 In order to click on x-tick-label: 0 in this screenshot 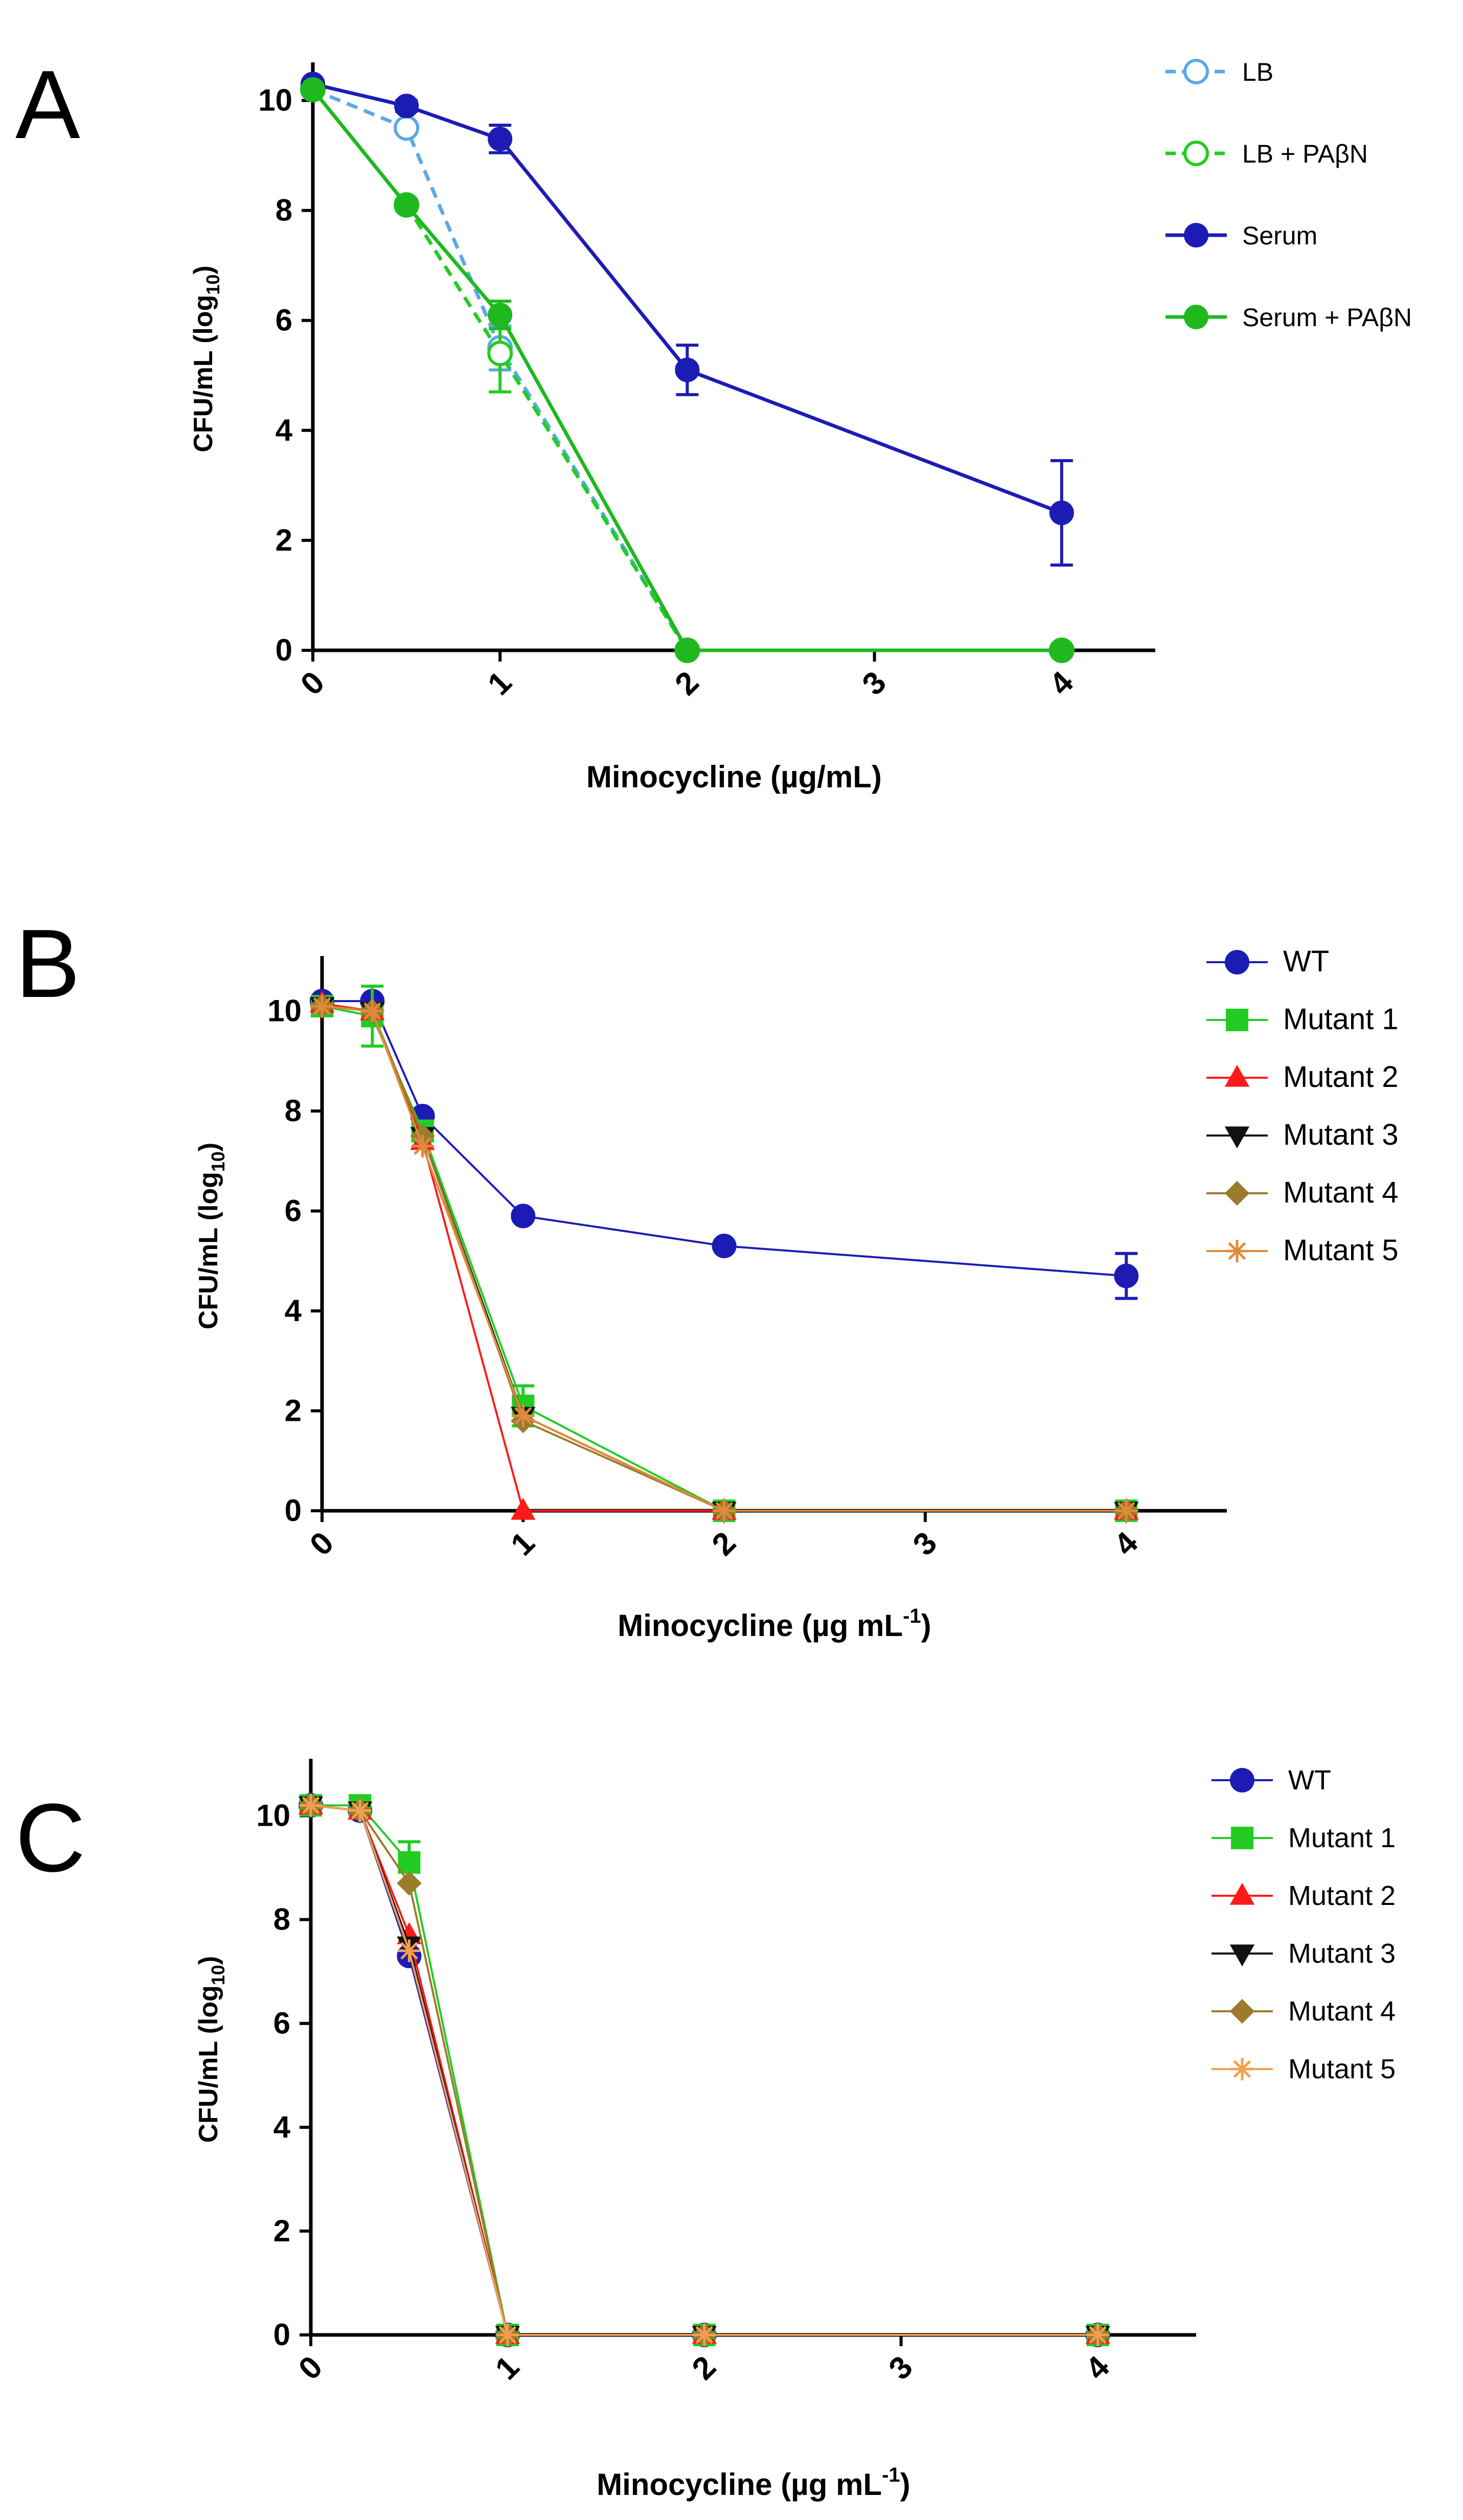, I will do `click(310, 2368)`.